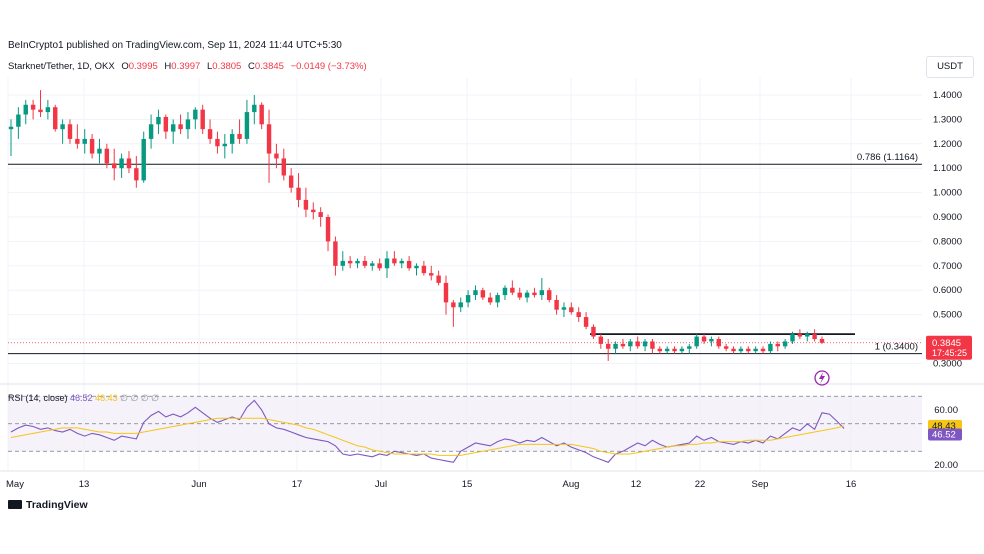  What do you see at coordinates (48, 505) in the screenshot?
I see `tradingview-logo: TradingView` at bounding box center [48, 505].